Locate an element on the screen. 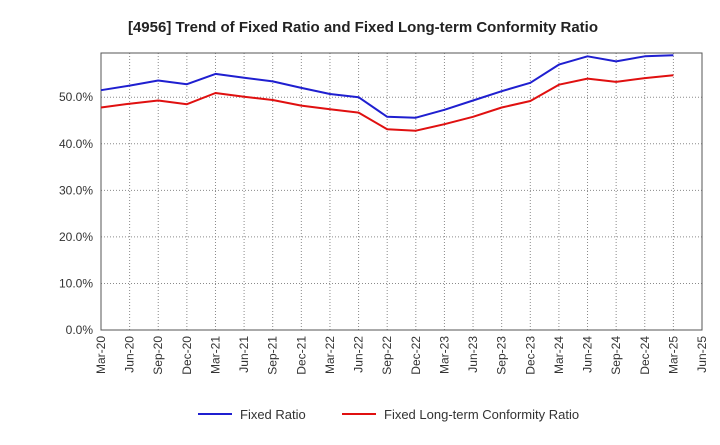 This screenshot has height=445, width=720. x-tick-label: Jun-22 is located at coordinates (359, 354).